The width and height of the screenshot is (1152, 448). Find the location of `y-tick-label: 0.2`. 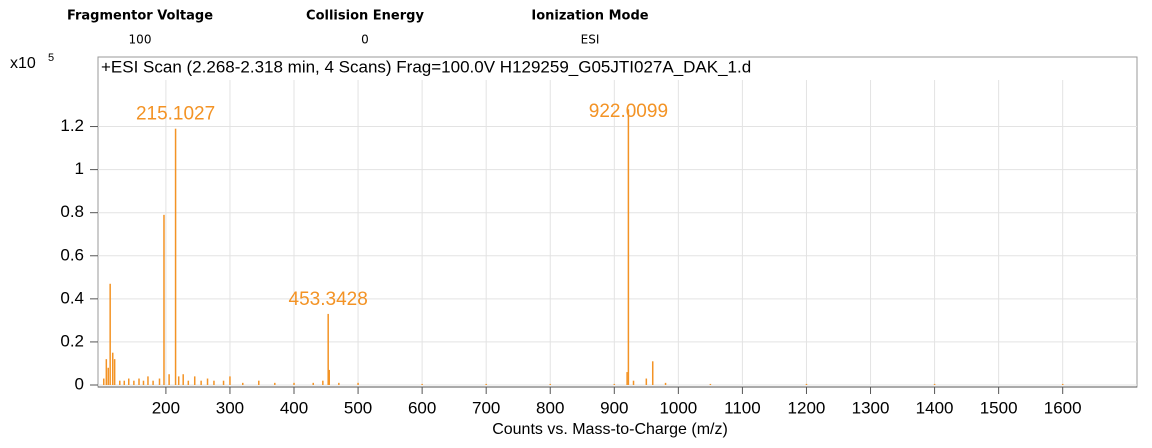

y-tick-label: 0.2 is located at coordinates (72, 340).